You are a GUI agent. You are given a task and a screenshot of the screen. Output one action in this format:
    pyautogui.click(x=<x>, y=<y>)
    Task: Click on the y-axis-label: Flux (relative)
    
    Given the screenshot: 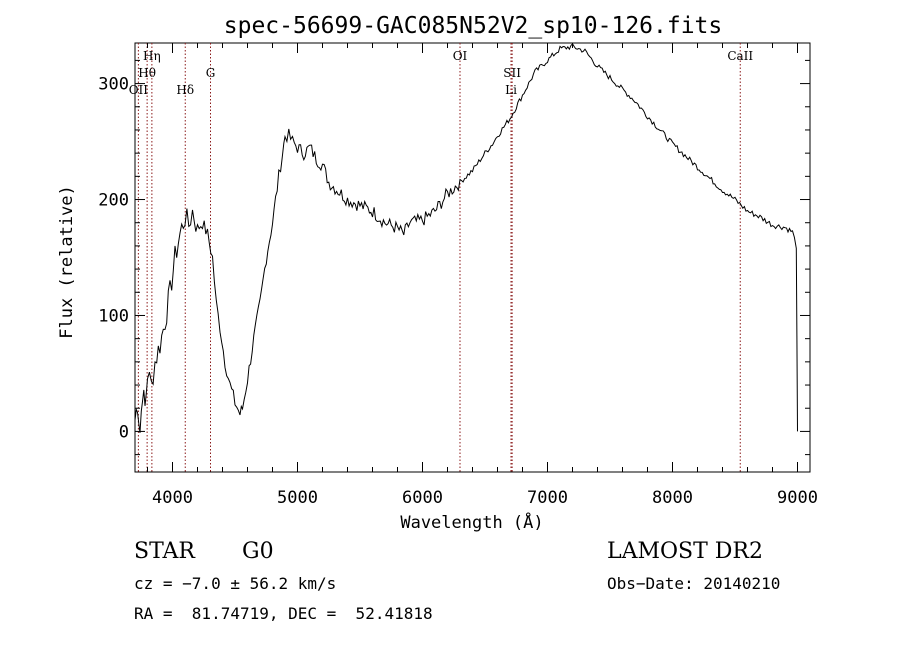 What is the action you would take?
    pyautogui.click(x=67, y=262)
    